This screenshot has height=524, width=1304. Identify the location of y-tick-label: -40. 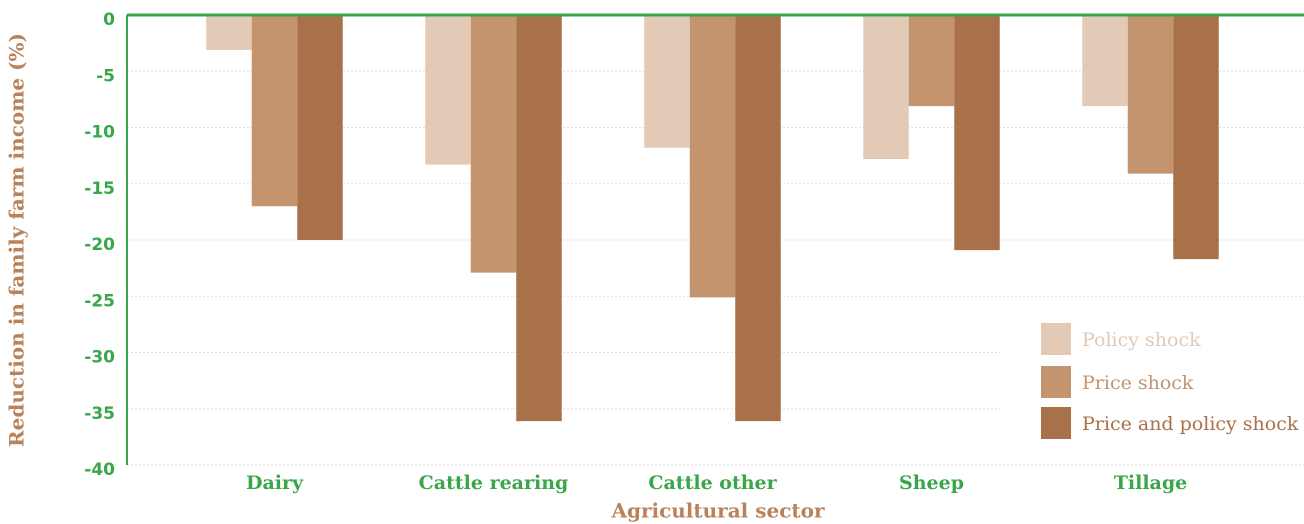
(99, 470).